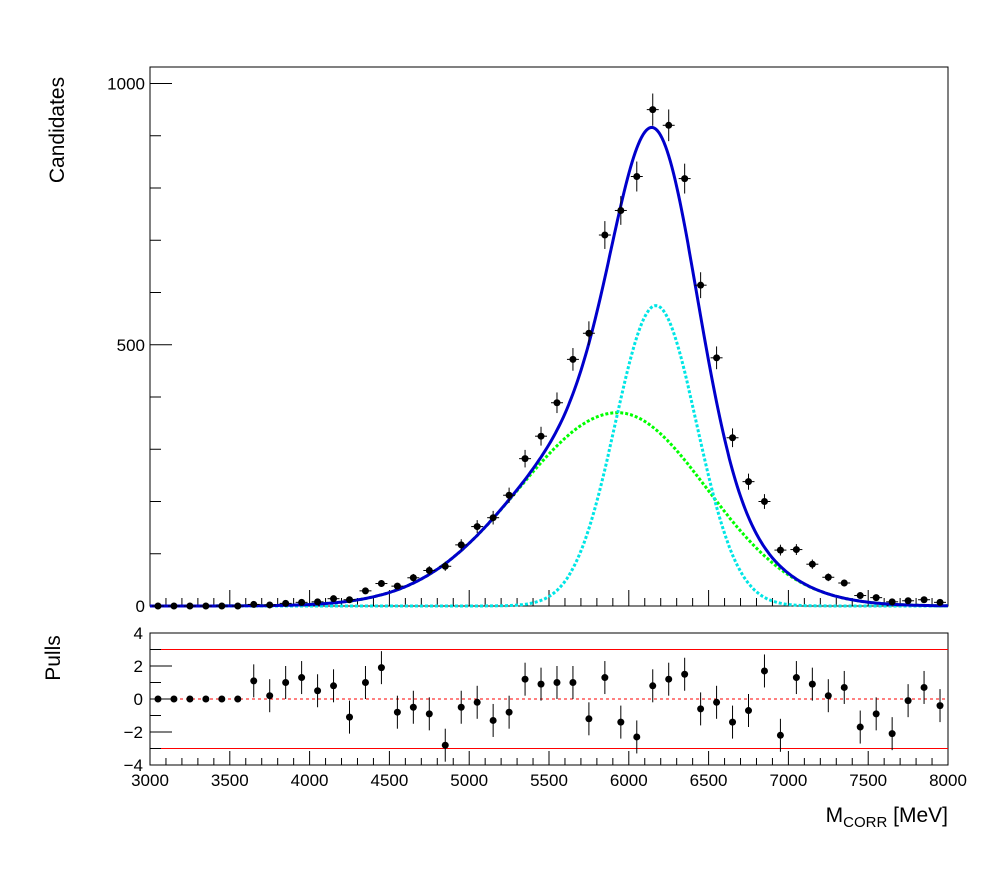 Image resolution: width=998 pixels, height=880 pixels. Describe the element at coordinates (865, 822) in the screenshot. I see `x-axis-label-subscript: CORR` at that location.